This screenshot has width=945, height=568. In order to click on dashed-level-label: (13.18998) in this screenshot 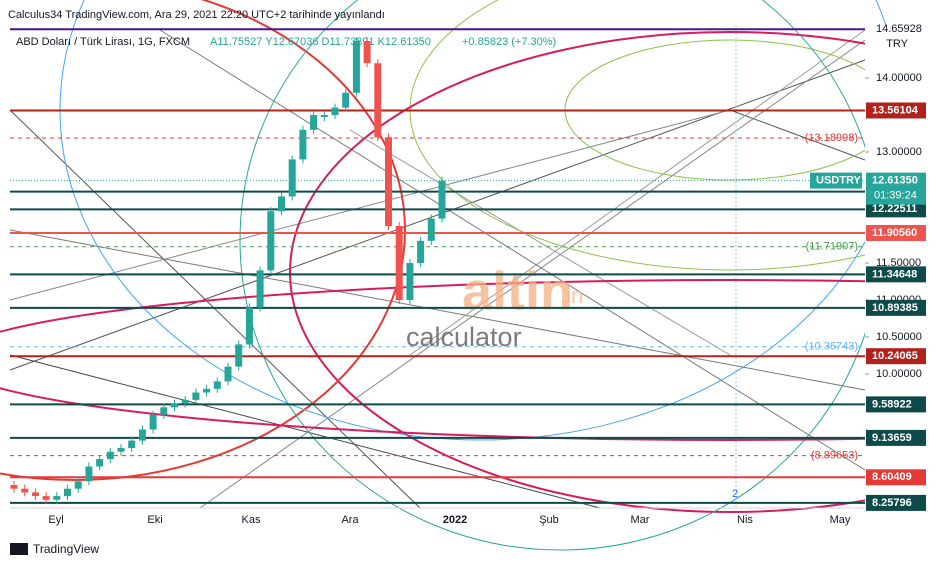, I will do `click(831, 138)`.